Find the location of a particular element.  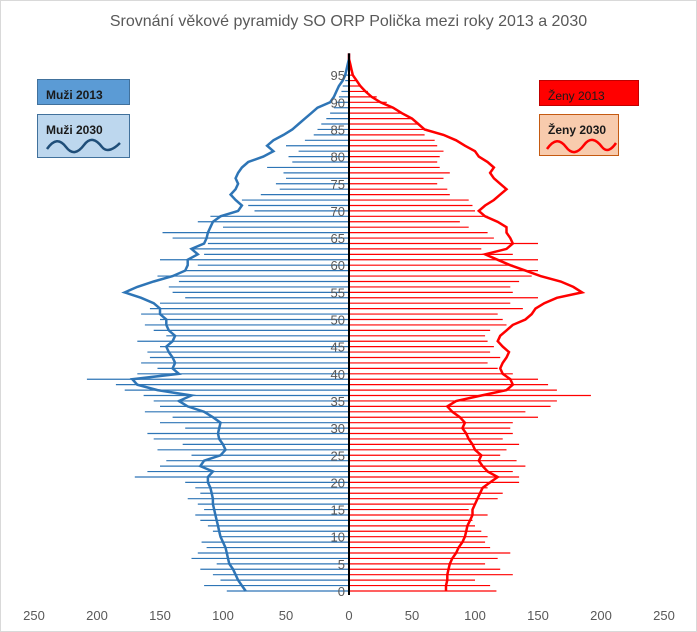

age-tick-label: 75 is located at coordinates (338, 184).